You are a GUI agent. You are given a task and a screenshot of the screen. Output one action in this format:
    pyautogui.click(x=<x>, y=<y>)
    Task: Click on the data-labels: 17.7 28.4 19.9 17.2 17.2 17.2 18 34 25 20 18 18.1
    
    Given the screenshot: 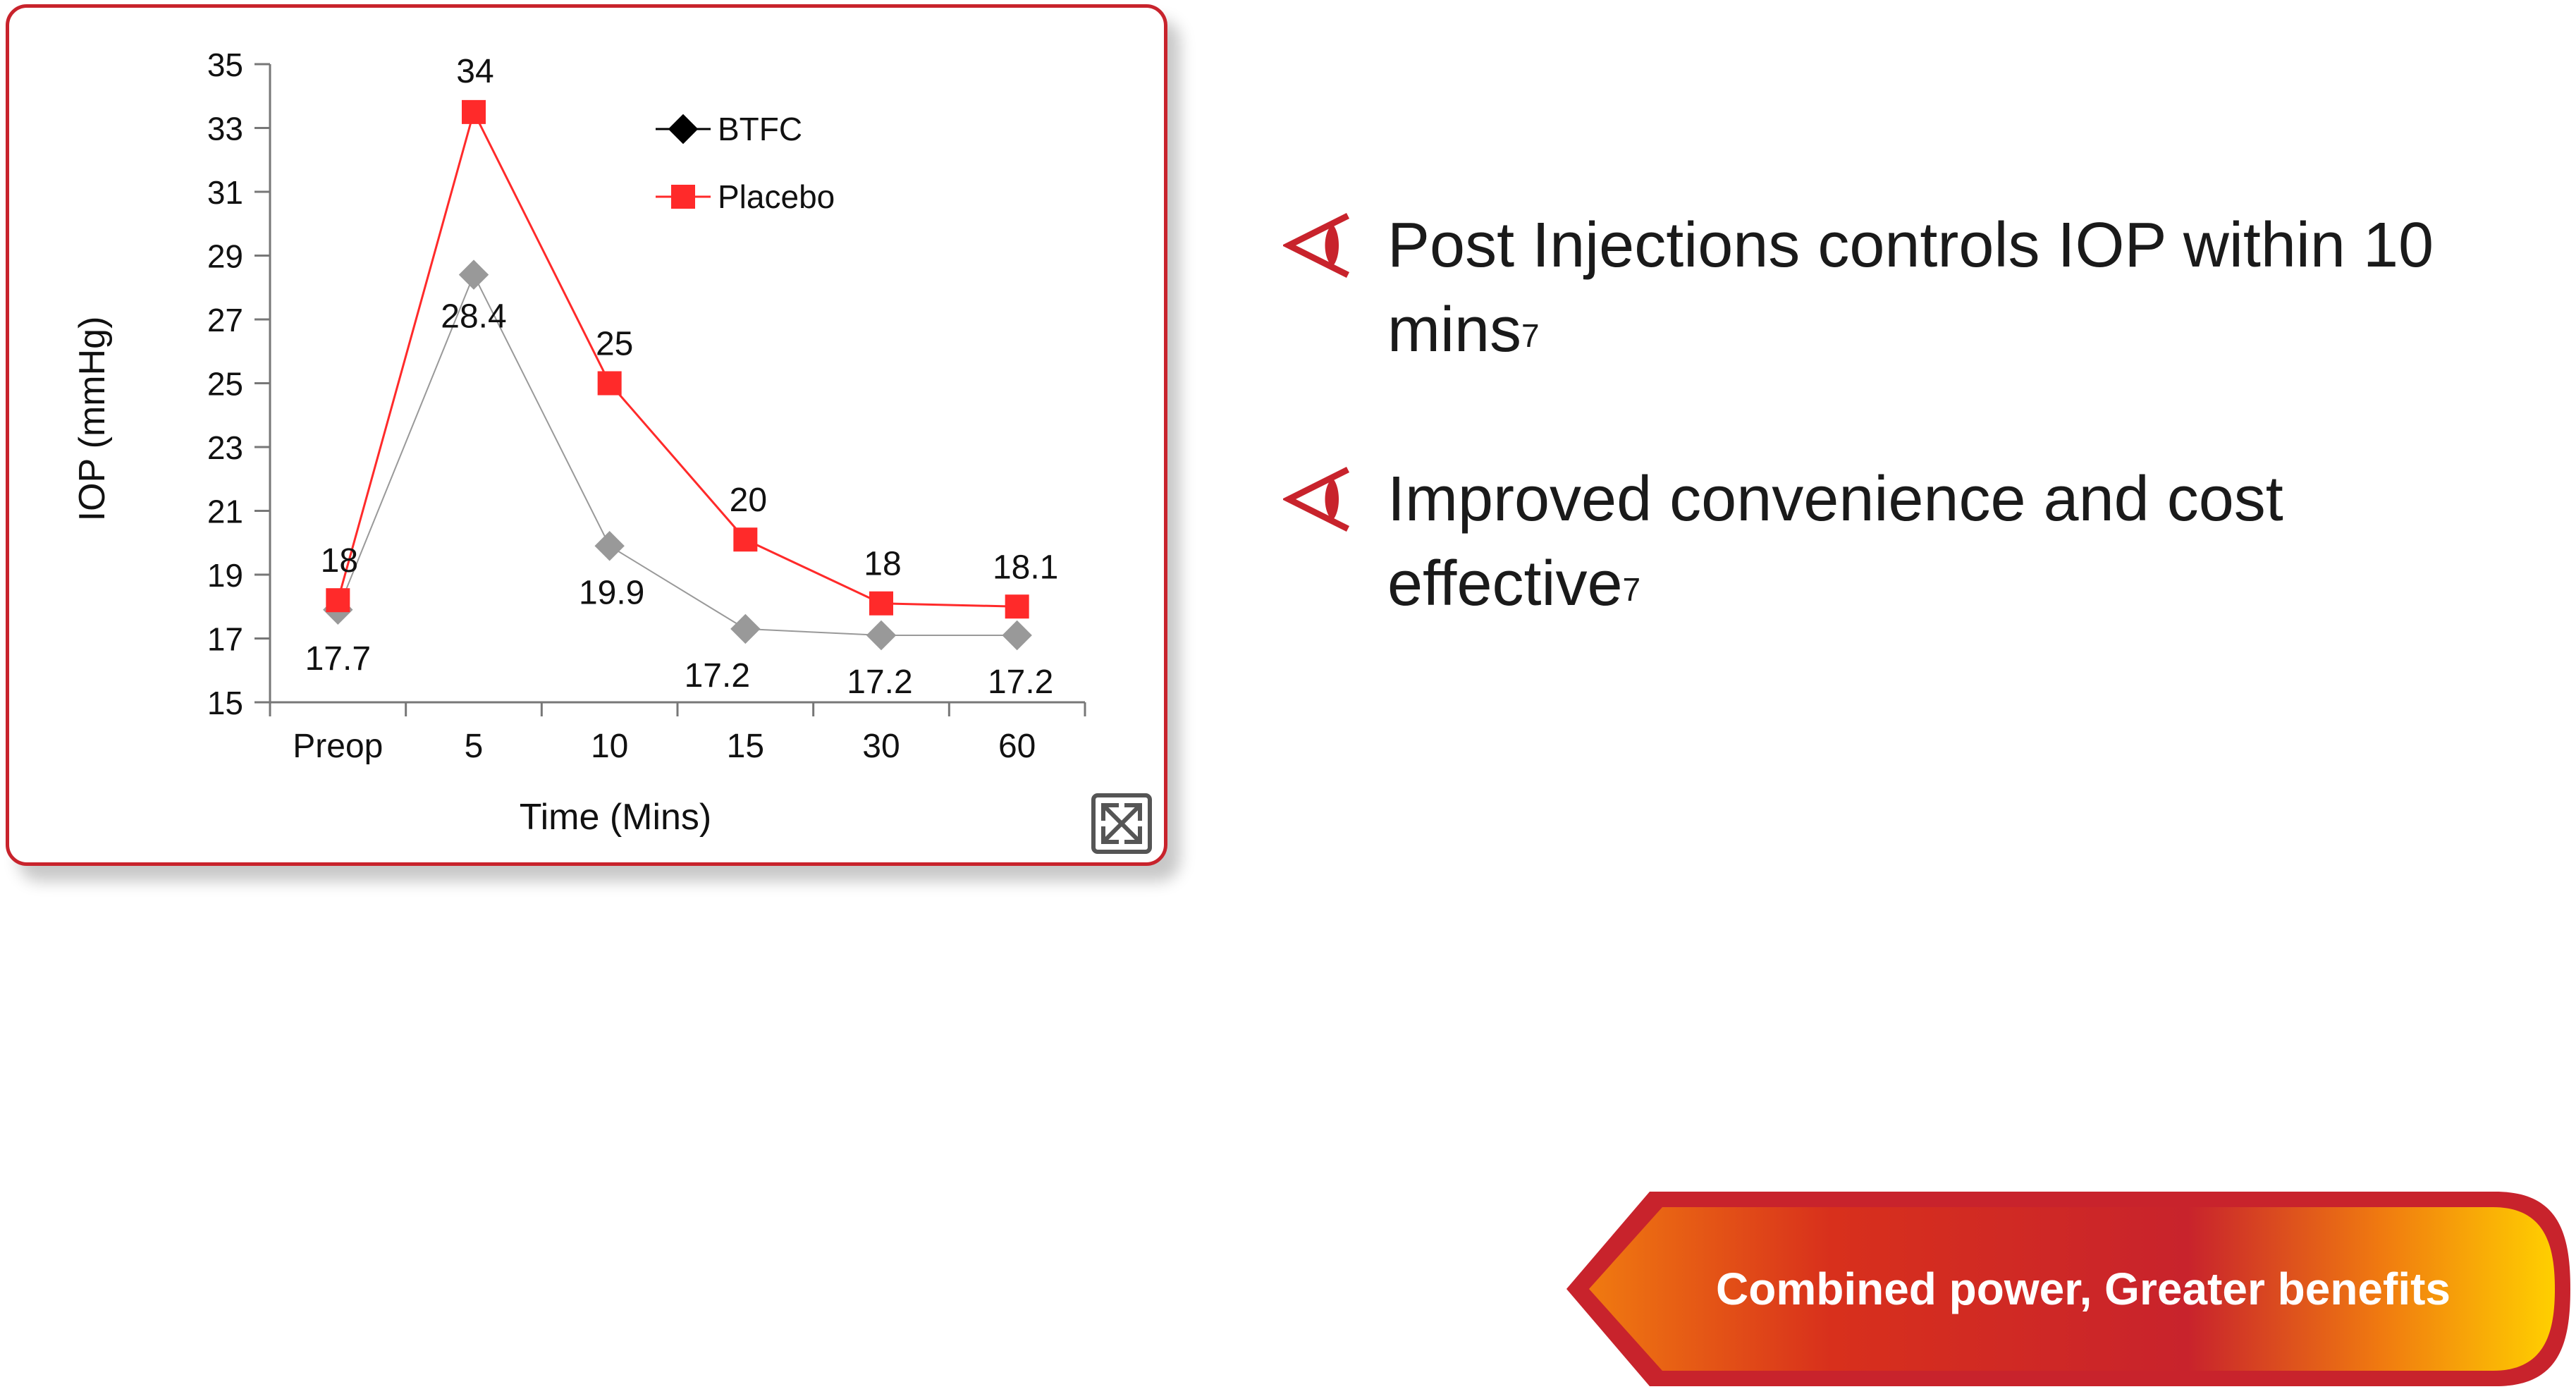 What is the action you would take?
    pyautogui.click(x=682, y=377)
    